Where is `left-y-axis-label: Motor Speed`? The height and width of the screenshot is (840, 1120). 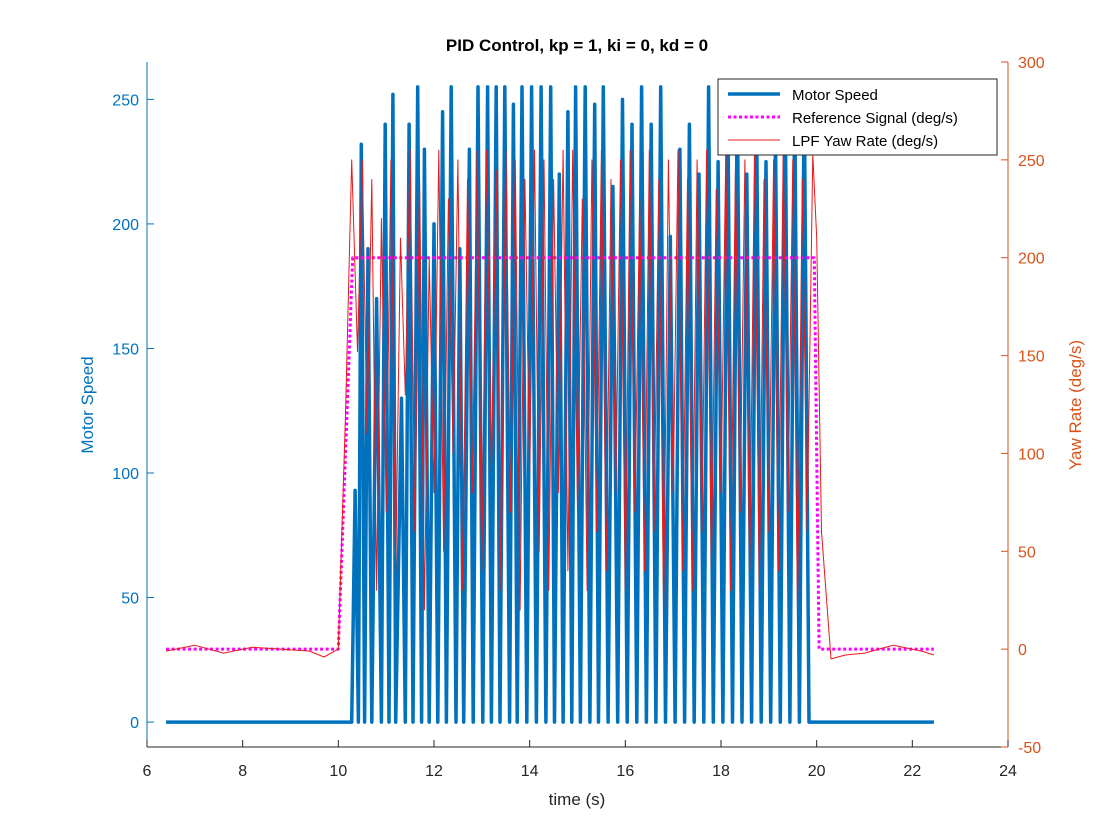
left-y-axis-label: Motor Speed is located at coordinates (87, 404).